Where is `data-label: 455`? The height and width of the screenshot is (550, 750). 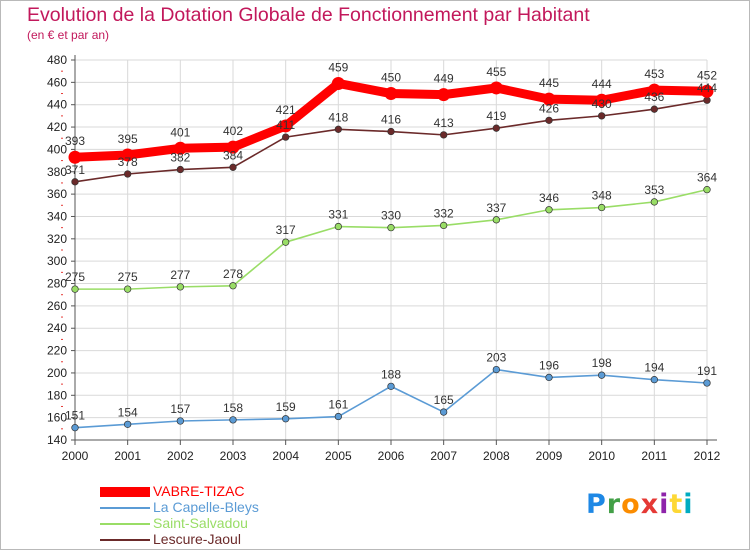
data-label: 455 is located at coordinates (496, 72).